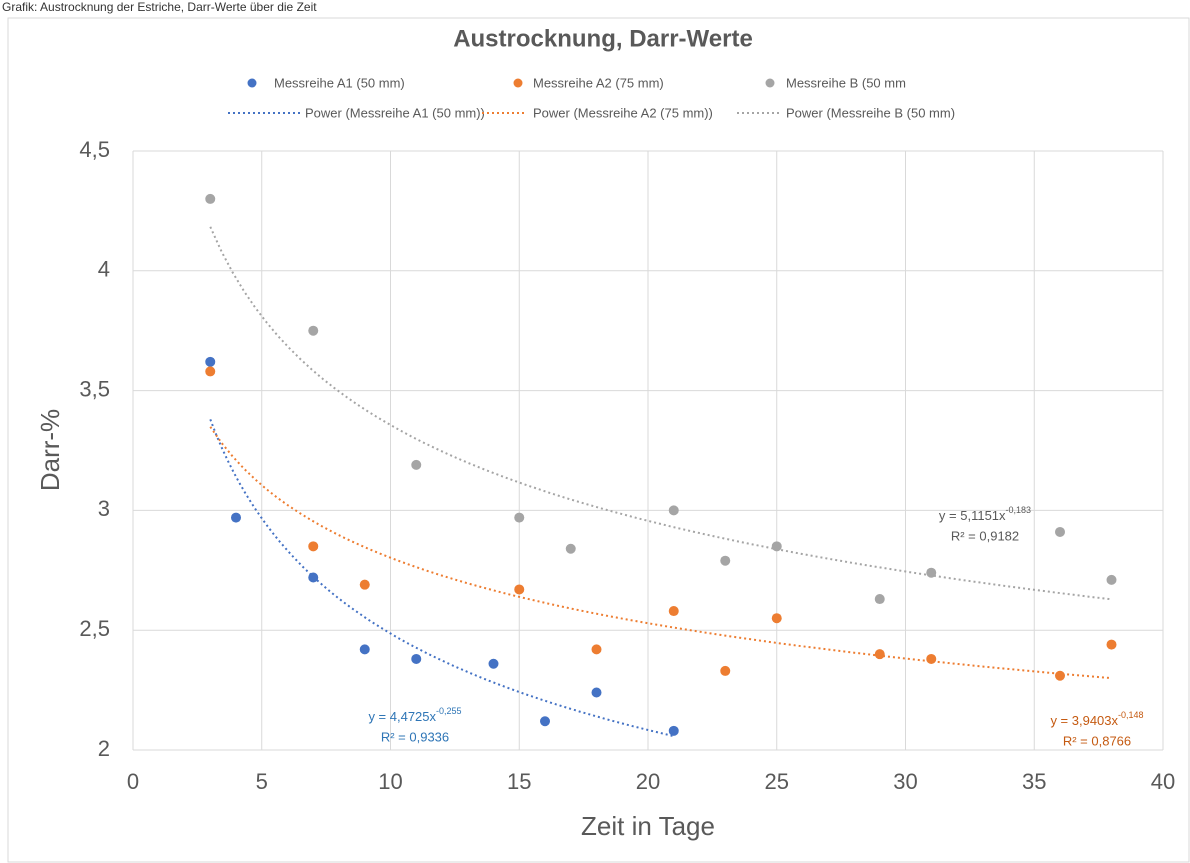 The image size is (1190, 863). I want to click on trend-r2: R² = 0,9336, so click(415, 736).